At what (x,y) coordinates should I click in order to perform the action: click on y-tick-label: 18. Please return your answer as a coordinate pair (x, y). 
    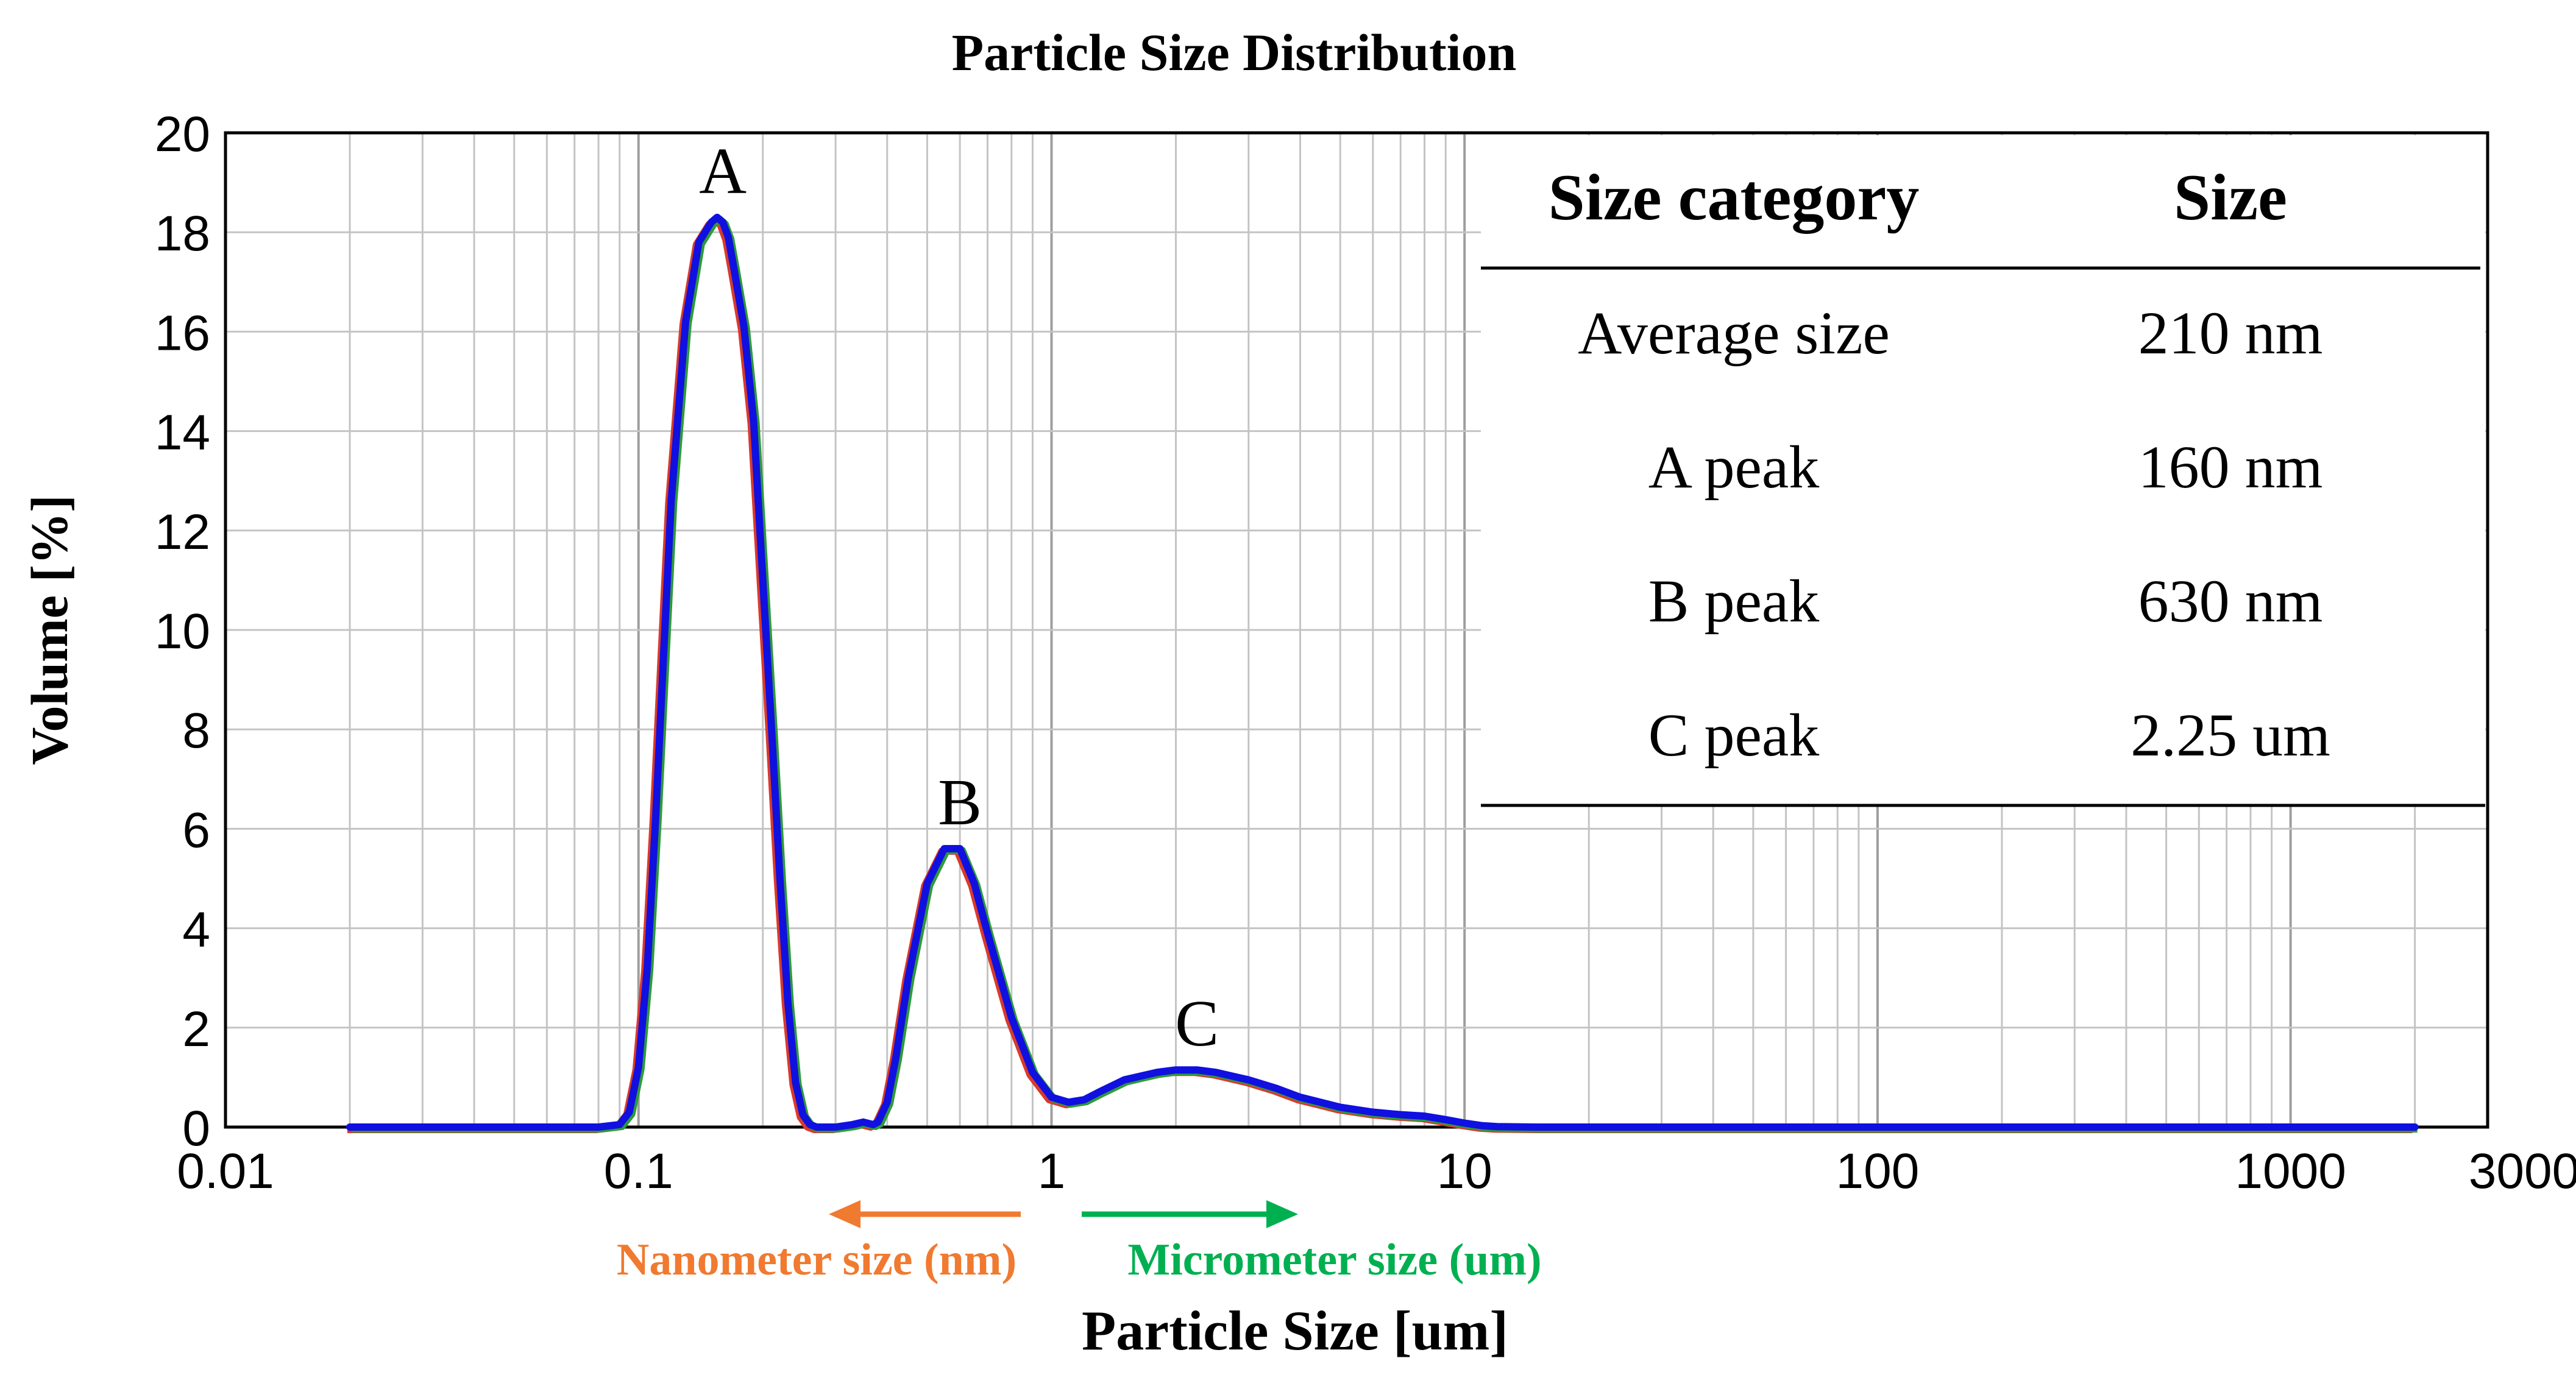
    Looking at the image, I should click on (182, 233).